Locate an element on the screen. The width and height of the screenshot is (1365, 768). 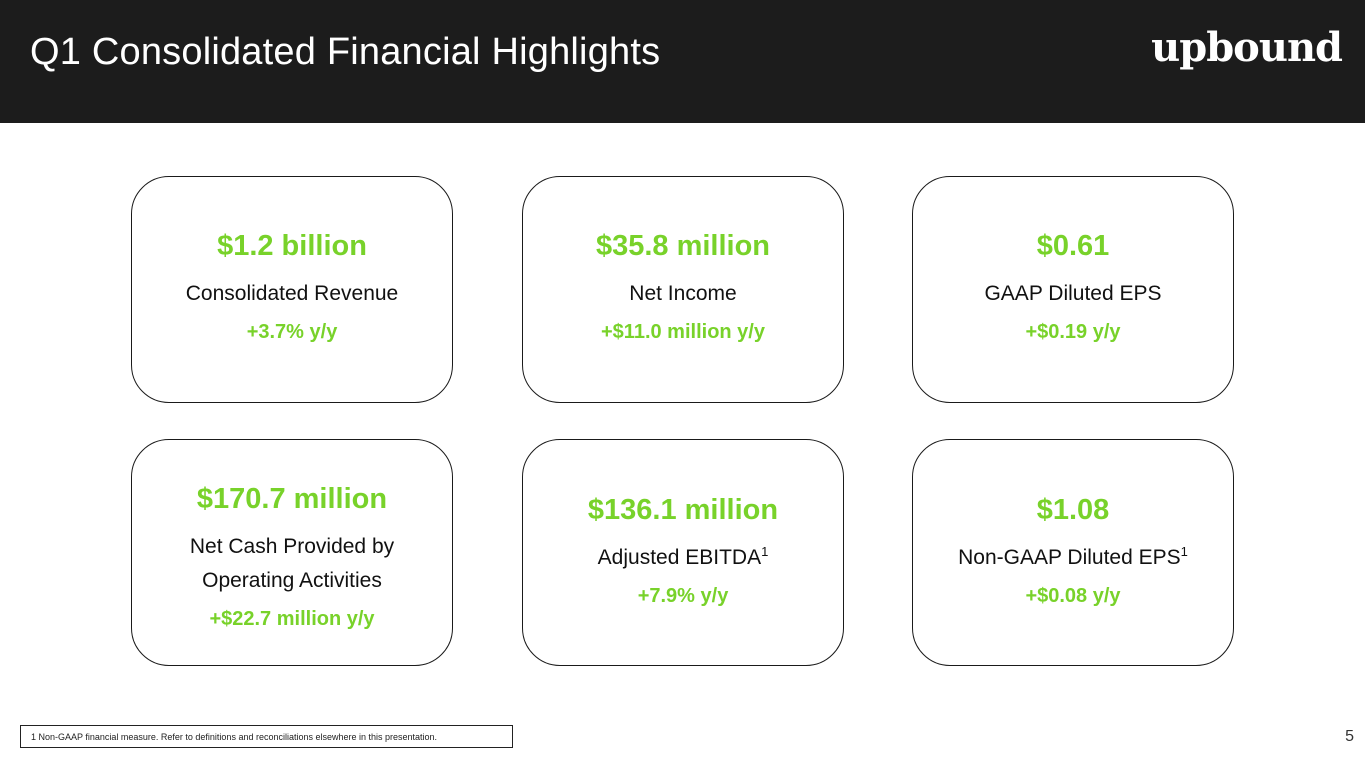
metric-label: Net Cash Provided by is located at coordinates (292, 546).